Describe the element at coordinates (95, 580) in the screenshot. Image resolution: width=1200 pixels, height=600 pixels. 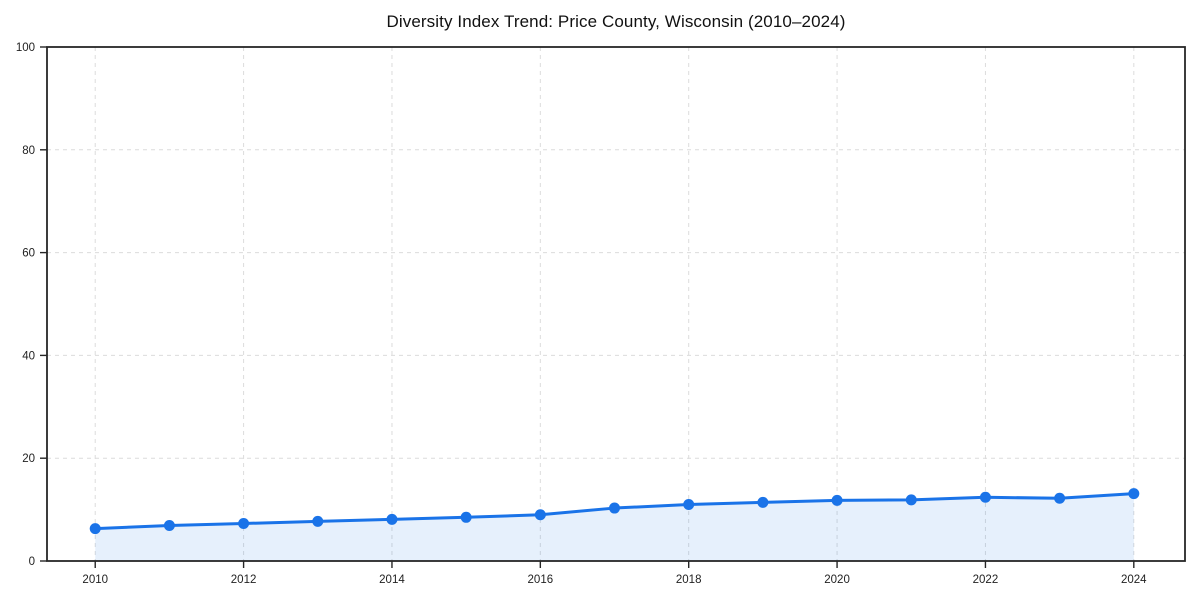
I see `x-tick-label: 2010` at that location.